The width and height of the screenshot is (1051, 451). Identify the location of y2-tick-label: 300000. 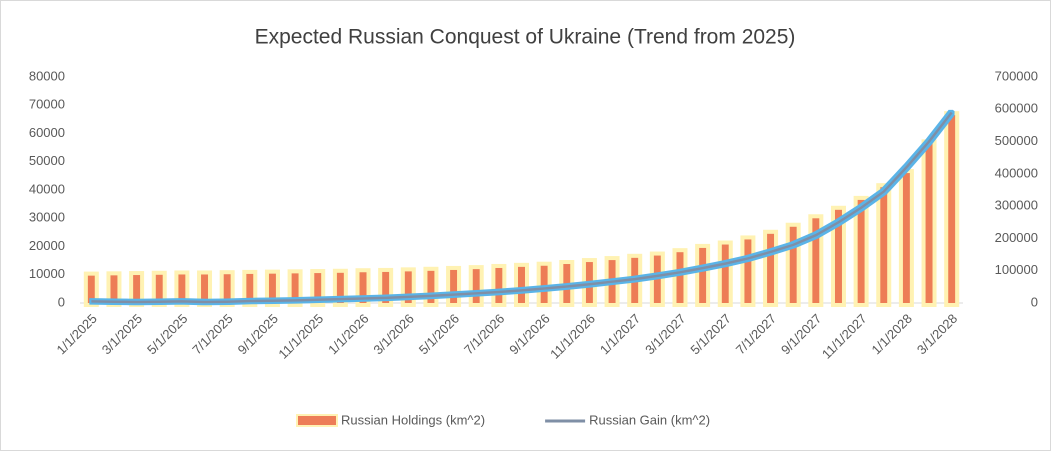
(1016, 205).